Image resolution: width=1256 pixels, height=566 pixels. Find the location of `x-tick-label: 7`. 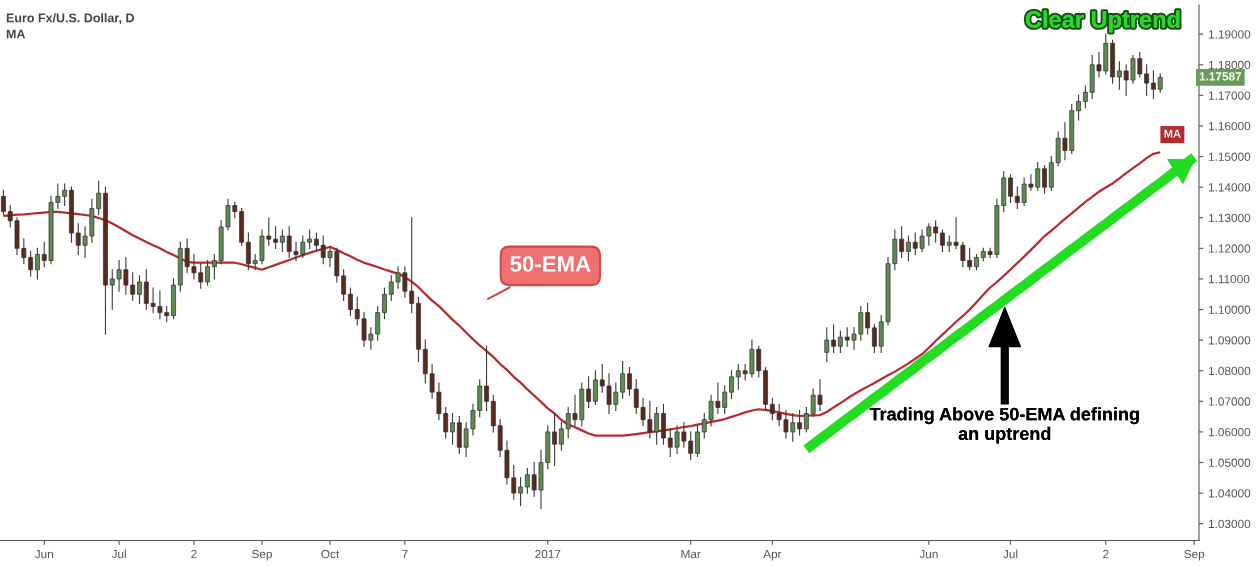

x-tick-label: 7 is located at coordinates (405, 554).